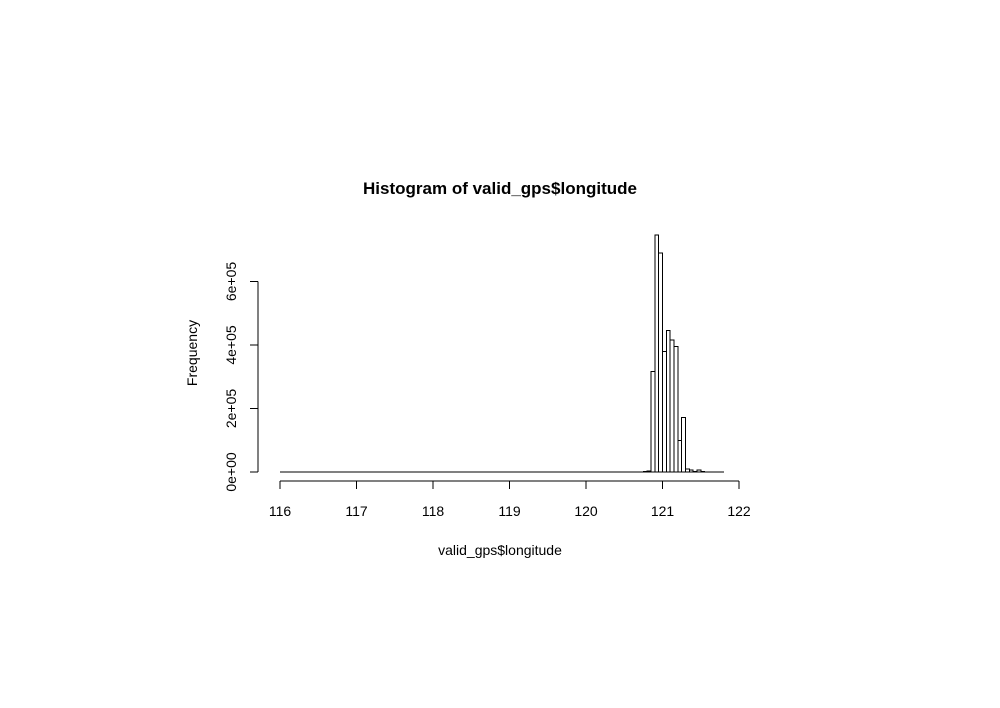 The height and width of the screenshot is (708, 1000). I want to click on y-tick-label: 0e+00, so click(231, 472).